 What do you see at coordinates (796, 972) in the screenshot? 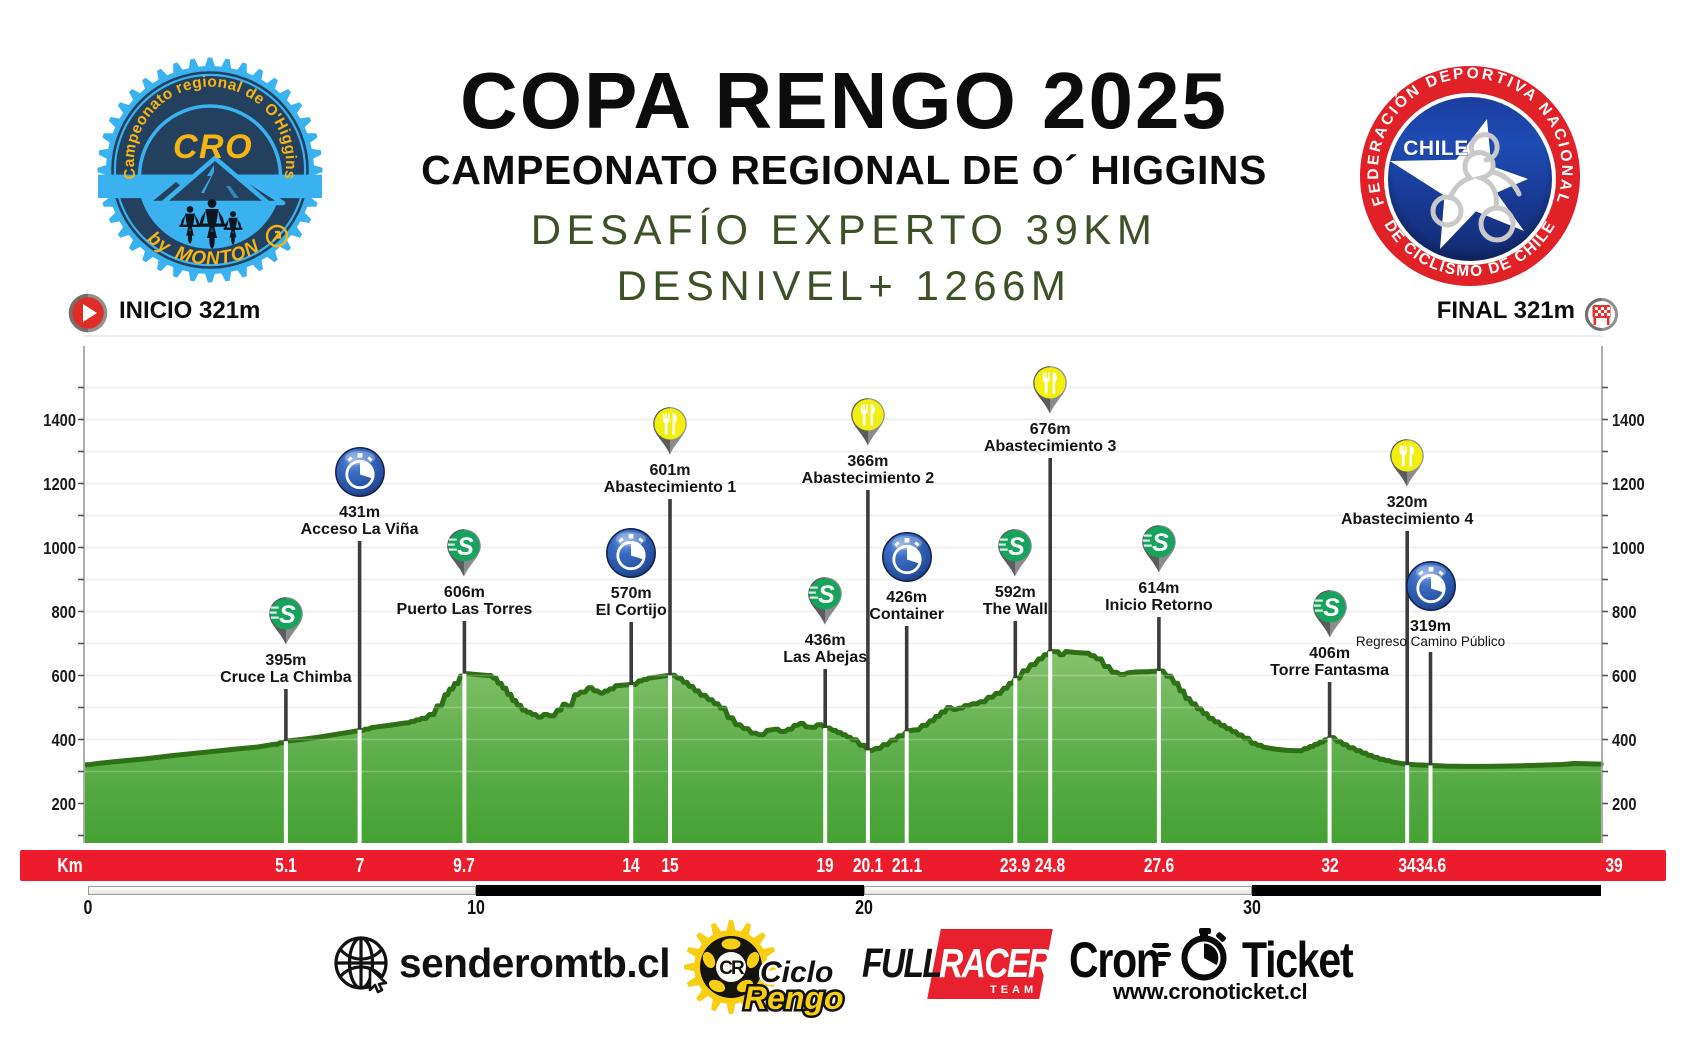
I see `svg-text: Ciclo` at bounding box center [796, 972].